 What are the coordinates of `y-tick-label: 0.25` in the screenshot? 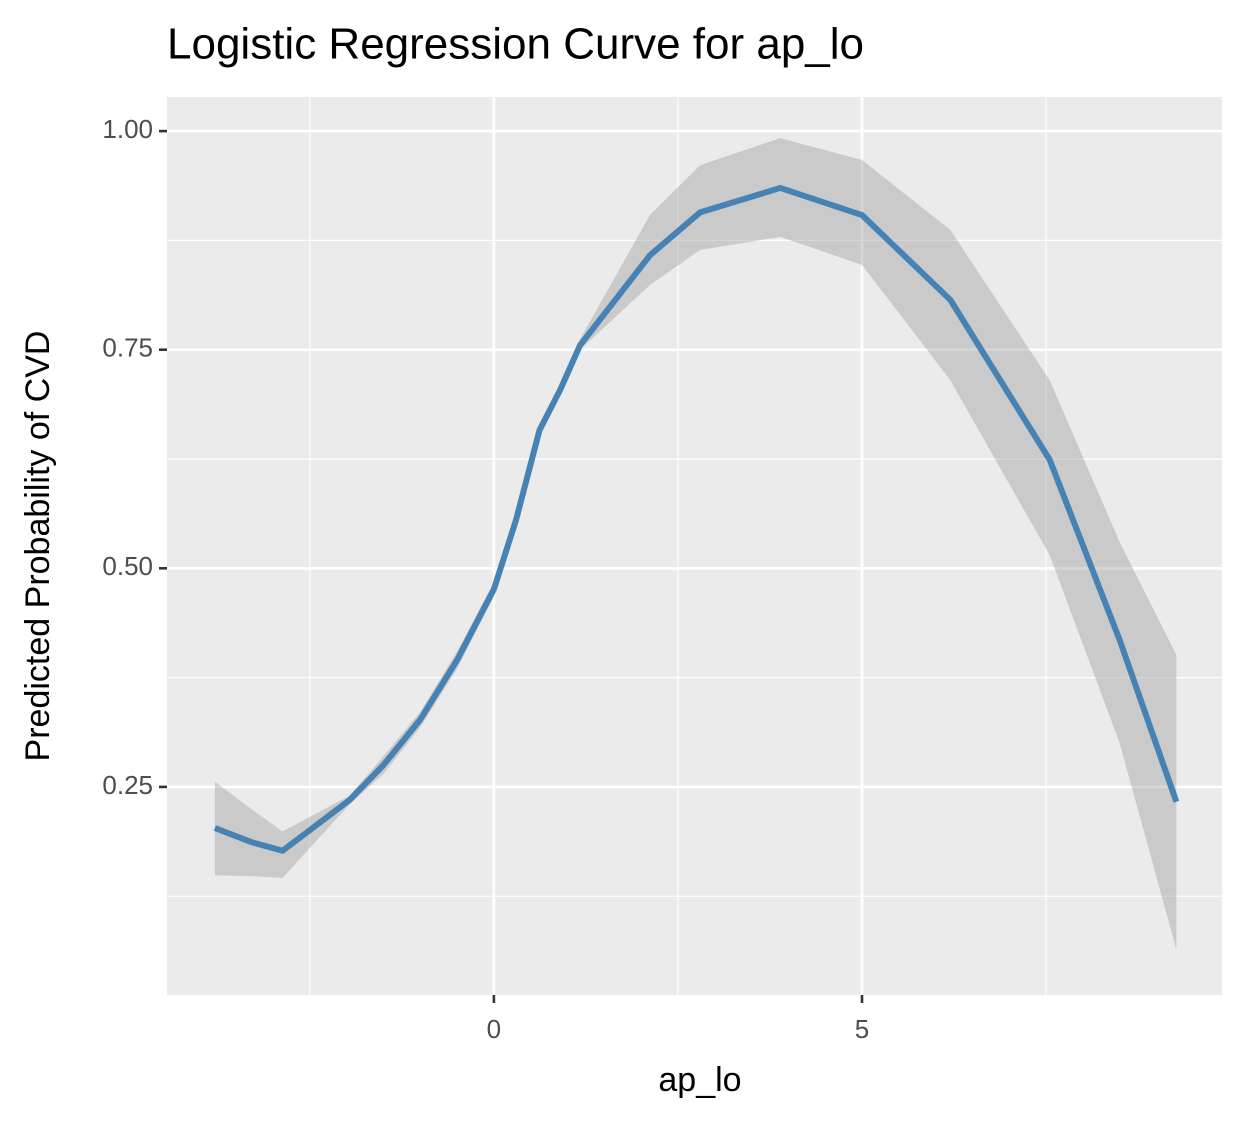 It's located at (127, 785).